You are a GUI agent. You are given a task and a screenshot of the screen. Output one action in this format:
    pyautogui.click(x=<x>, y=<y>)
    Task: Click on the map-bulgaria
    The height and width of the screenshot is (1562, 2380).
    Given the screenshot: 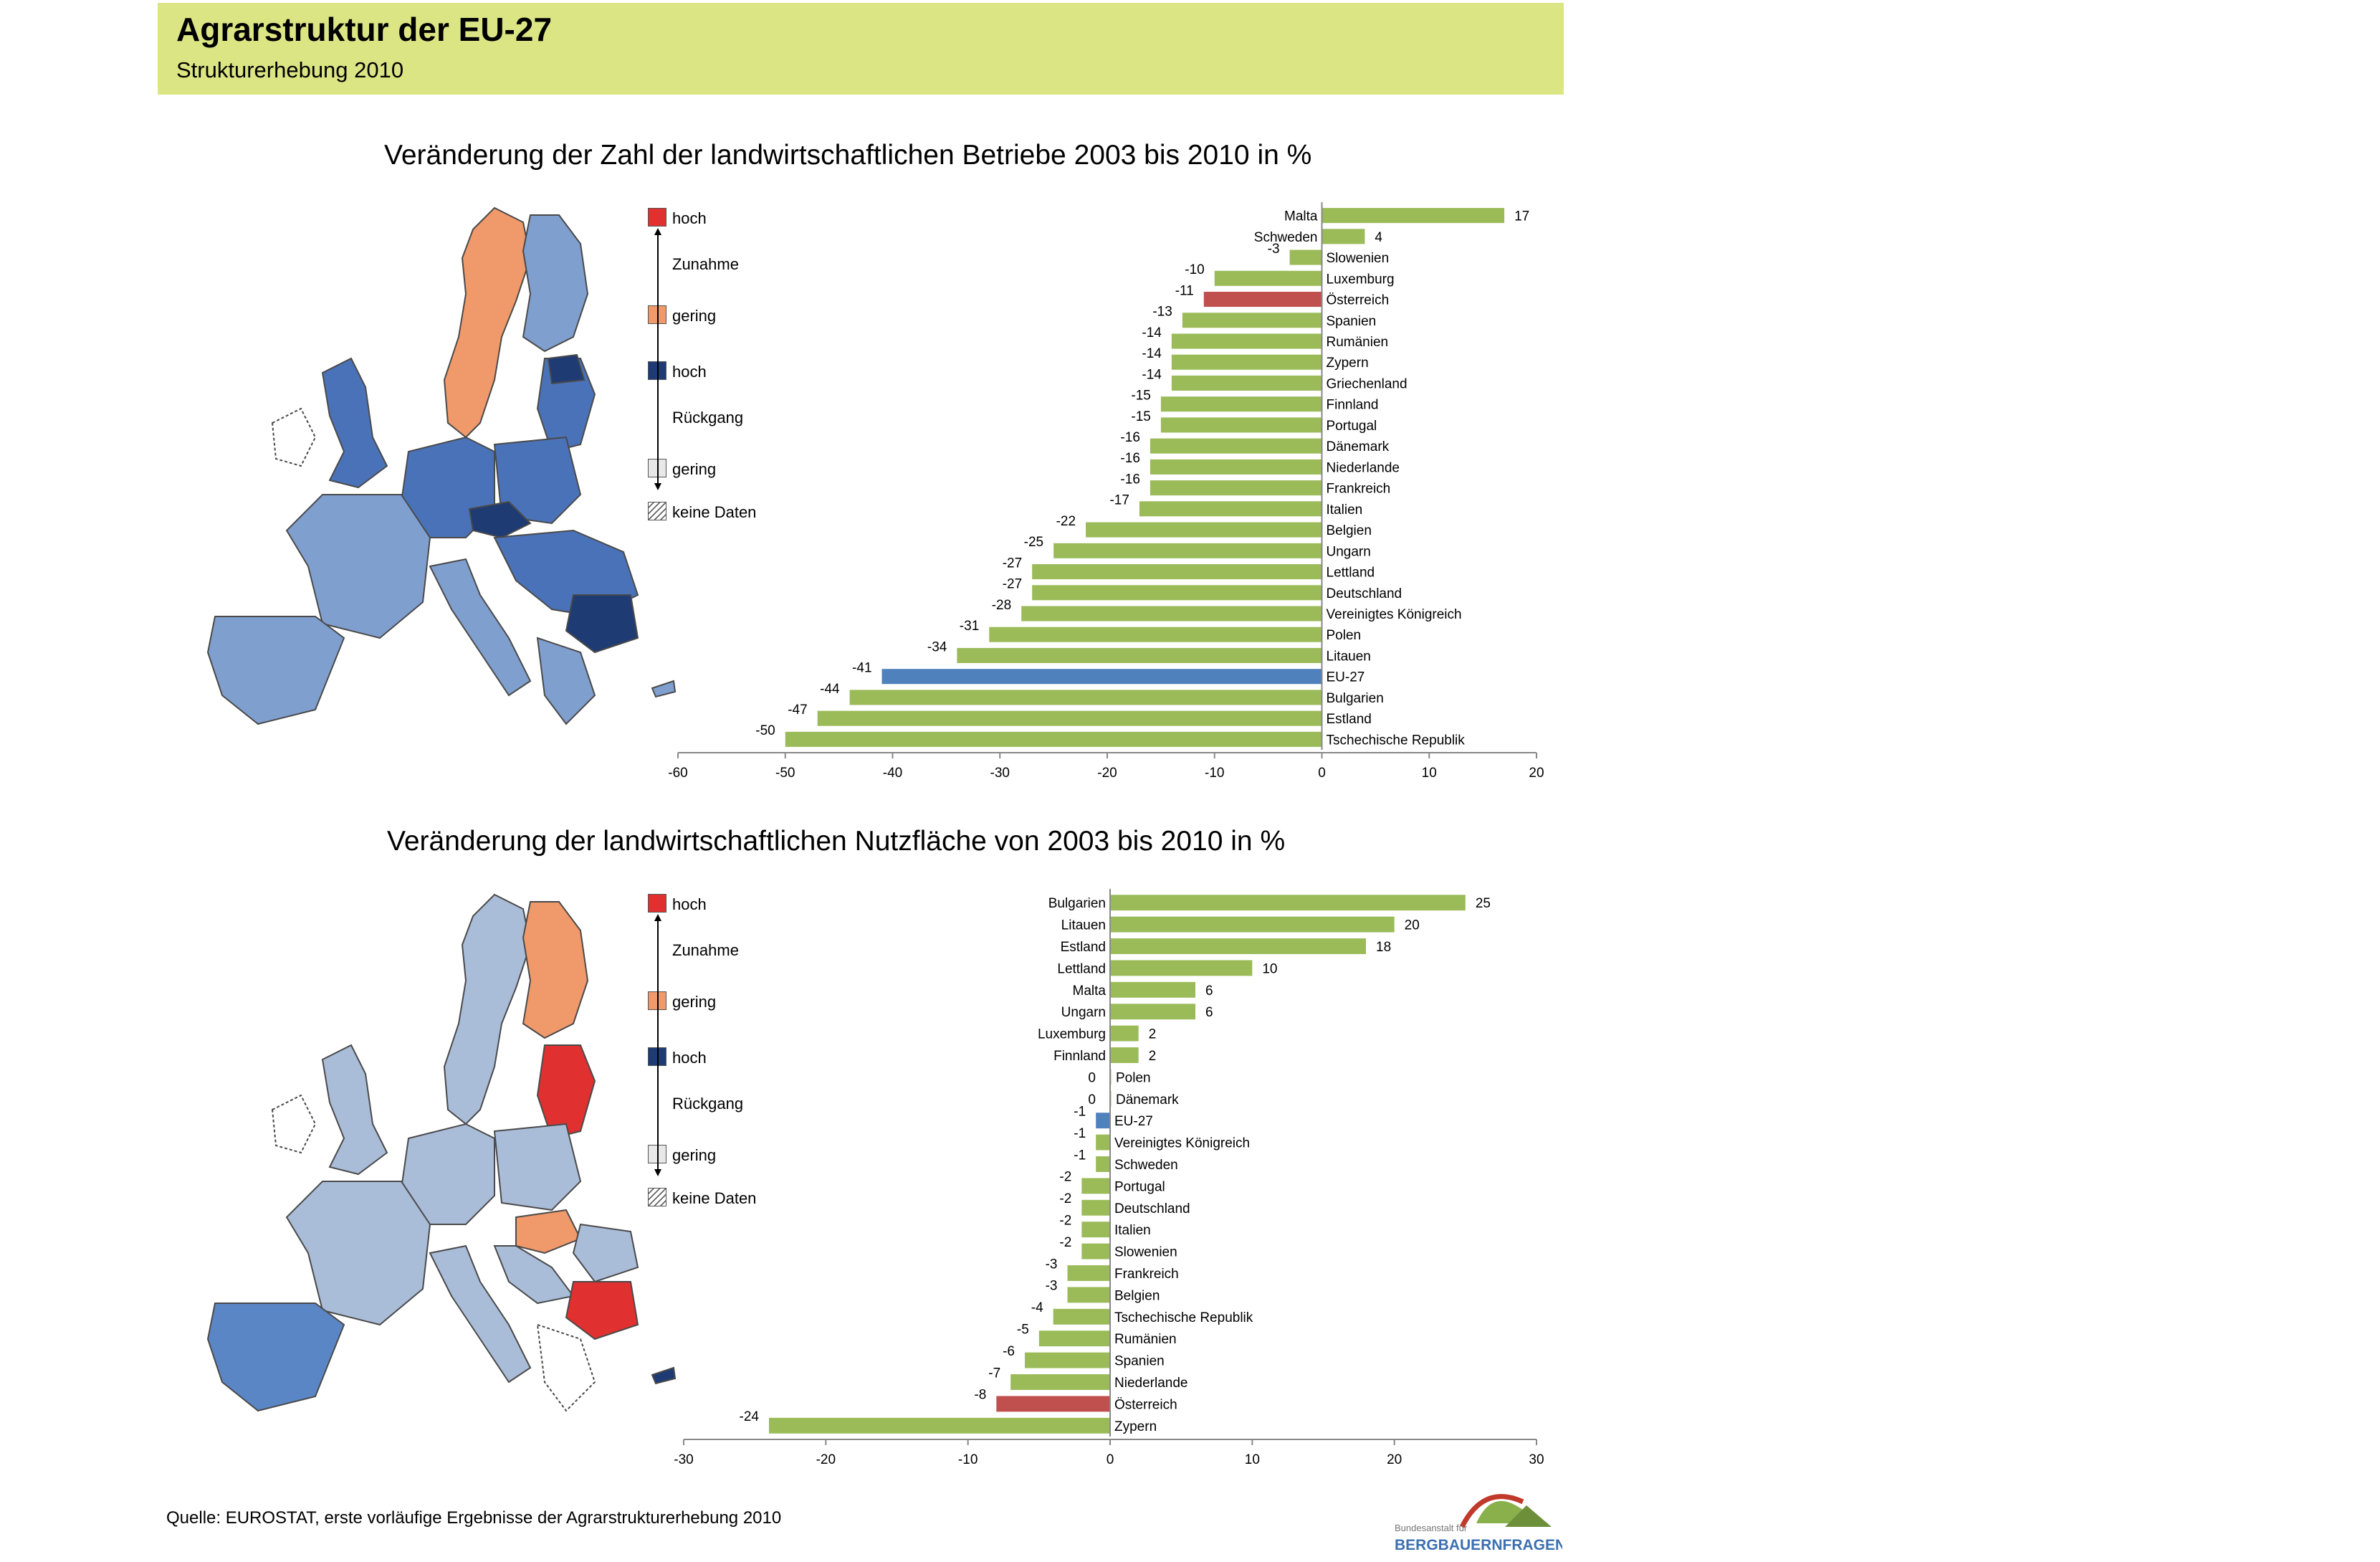 What is the action you would take?
    pyautogui.click(x=602, y=1310)
    